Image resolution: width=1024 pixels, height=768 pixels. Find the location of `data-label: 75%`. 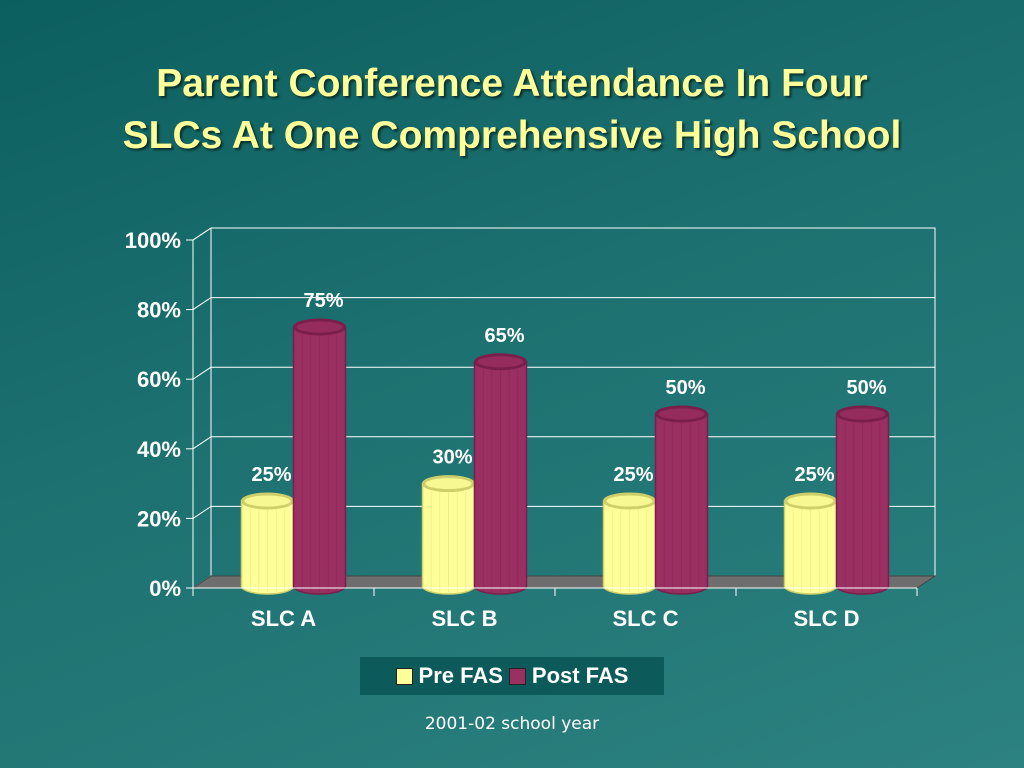

data-label: 75% is located at coordinates (323, 301).